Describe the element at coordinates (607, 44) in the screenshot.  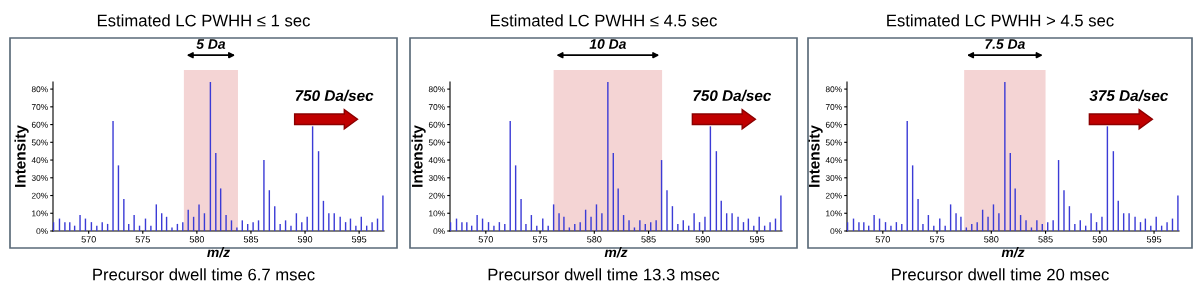
I see `band-label: 10 Da` at that location.